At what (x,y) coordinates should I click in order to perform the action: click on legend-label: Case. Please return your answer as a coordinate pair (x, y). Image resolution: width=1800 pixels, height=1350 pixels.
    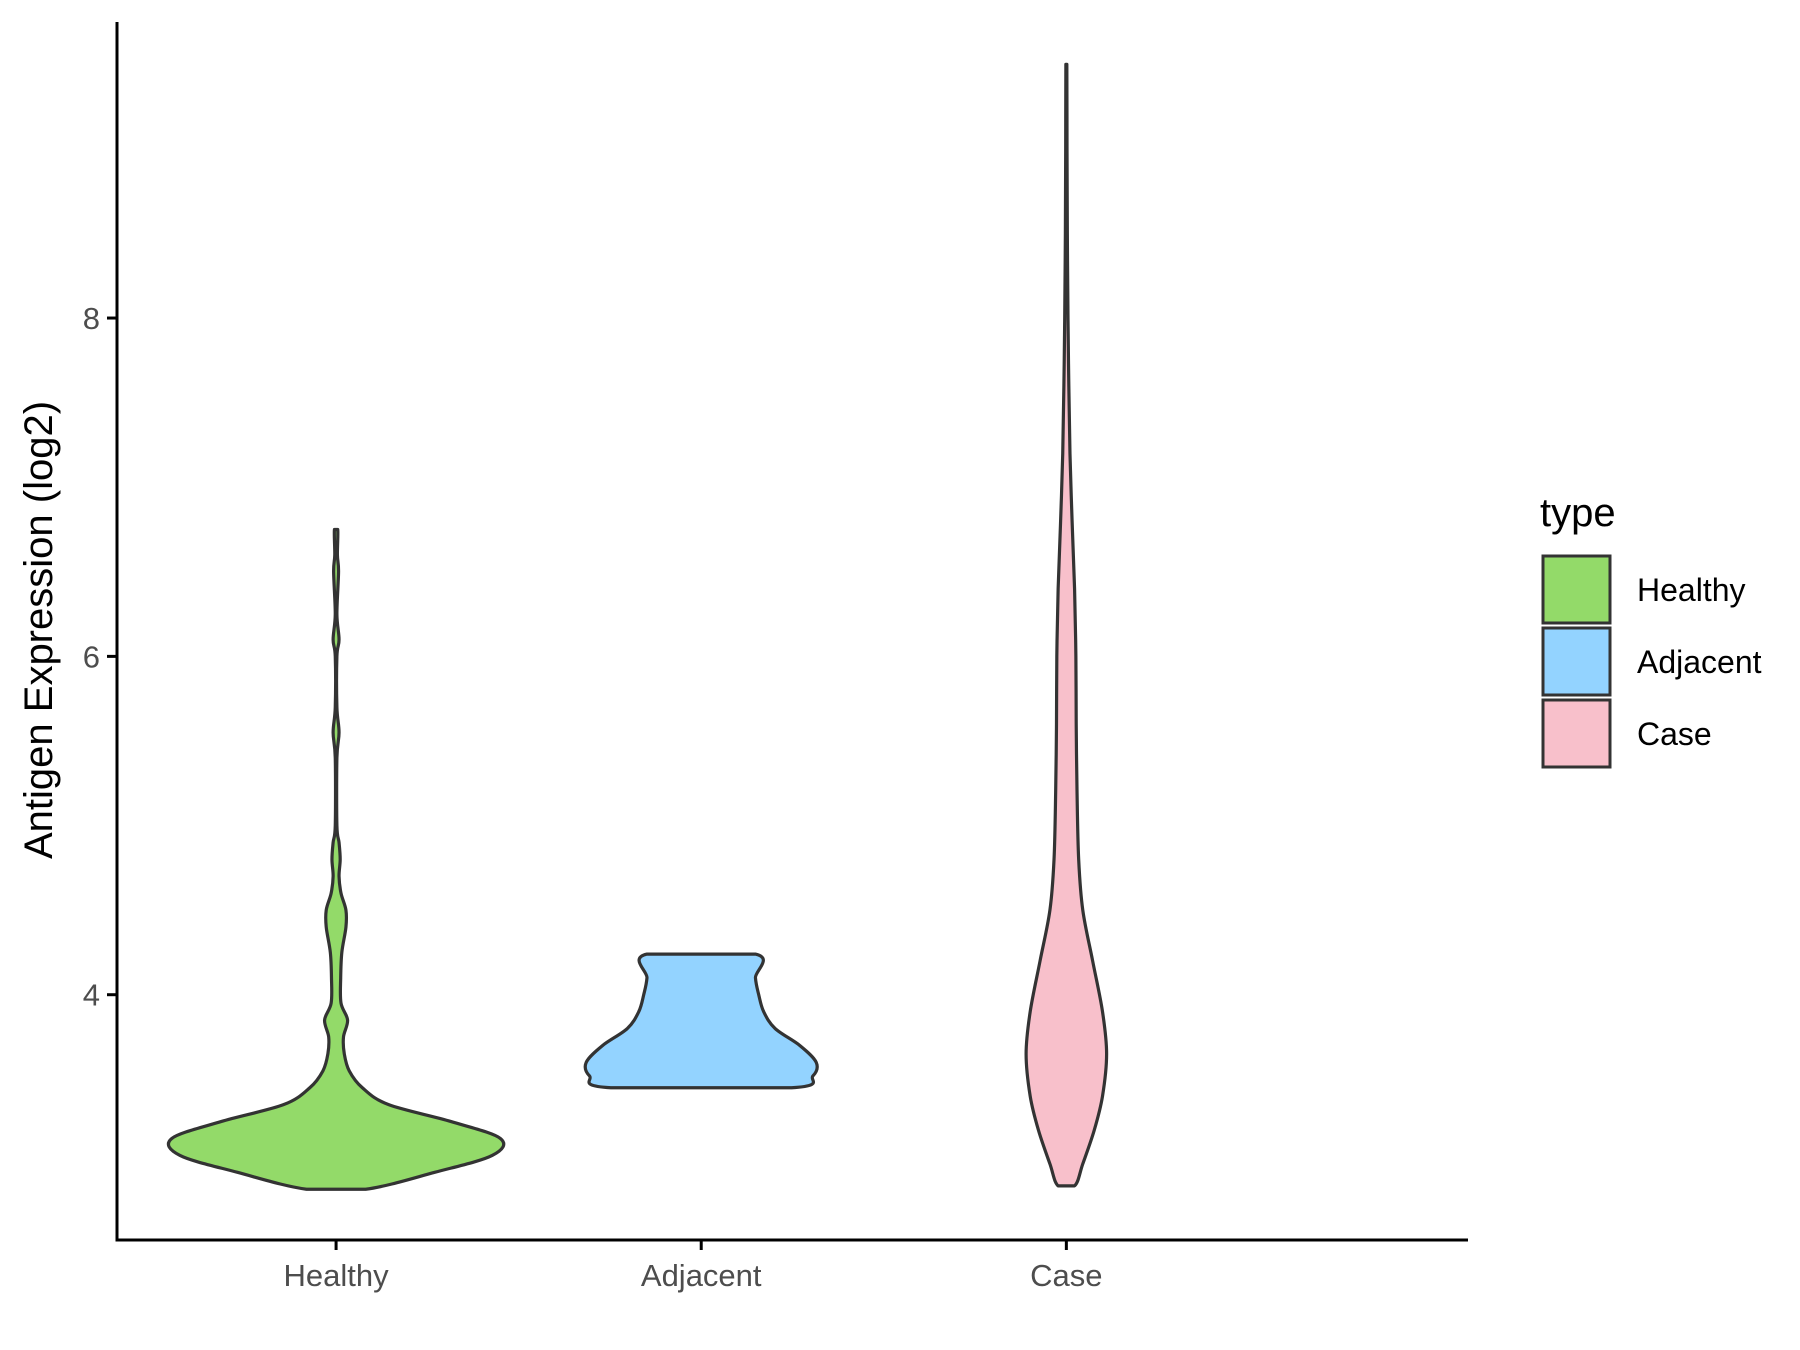
    Looking at the image, I should click on (1674, 734).